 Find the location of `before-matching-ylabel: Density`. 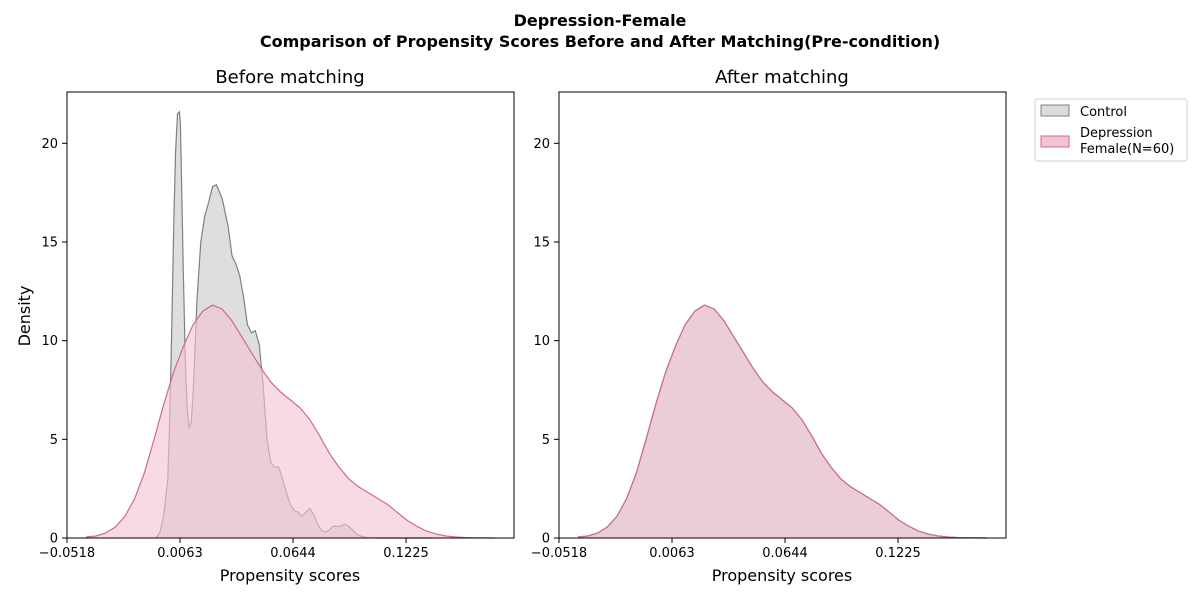

before-matching-ylabel: Density is located at coordinates (24, 316).